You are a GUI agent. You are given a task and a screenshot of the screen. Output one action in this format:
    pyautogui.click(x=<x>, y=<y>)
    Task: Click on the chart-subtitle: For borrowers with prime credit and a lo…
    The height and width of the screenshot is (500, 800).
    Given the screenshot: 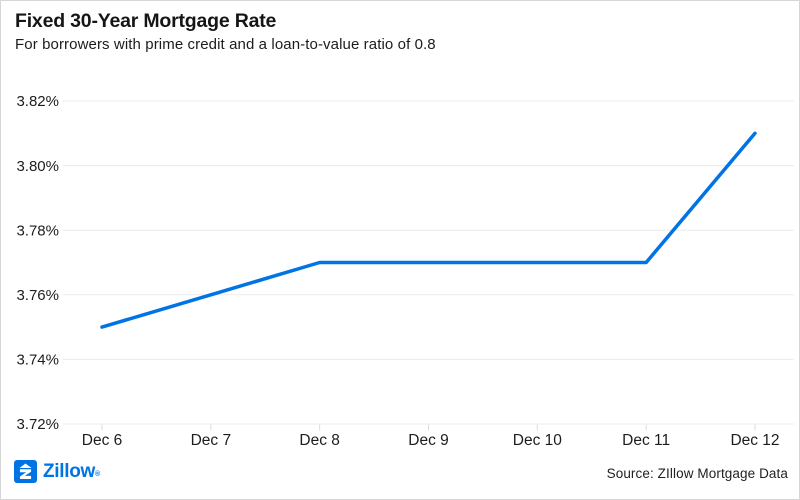 What is the action you would take?
    pyautogui.click(x=225, y=45)
    